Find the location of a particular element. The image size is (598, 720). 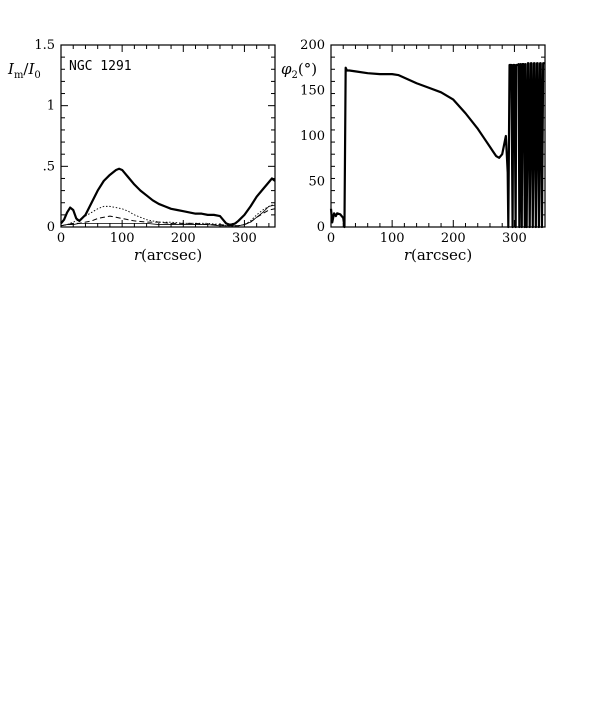

left-ytick-label: .5 is located at coordinates (49, 166).